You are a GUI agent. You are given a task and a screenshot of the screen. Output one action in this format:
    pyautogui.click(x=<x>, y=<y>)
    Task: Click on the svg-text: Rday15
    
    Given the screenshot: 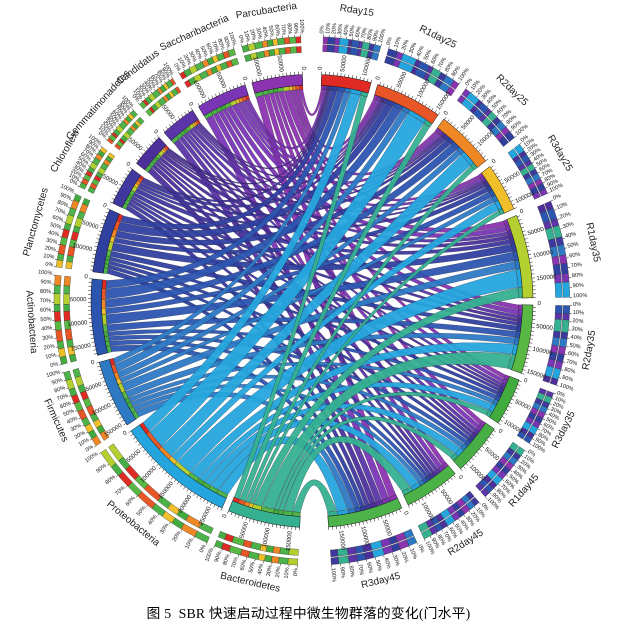 What is the action you would take?
    pyautogui.click(x=357, y=11)
    